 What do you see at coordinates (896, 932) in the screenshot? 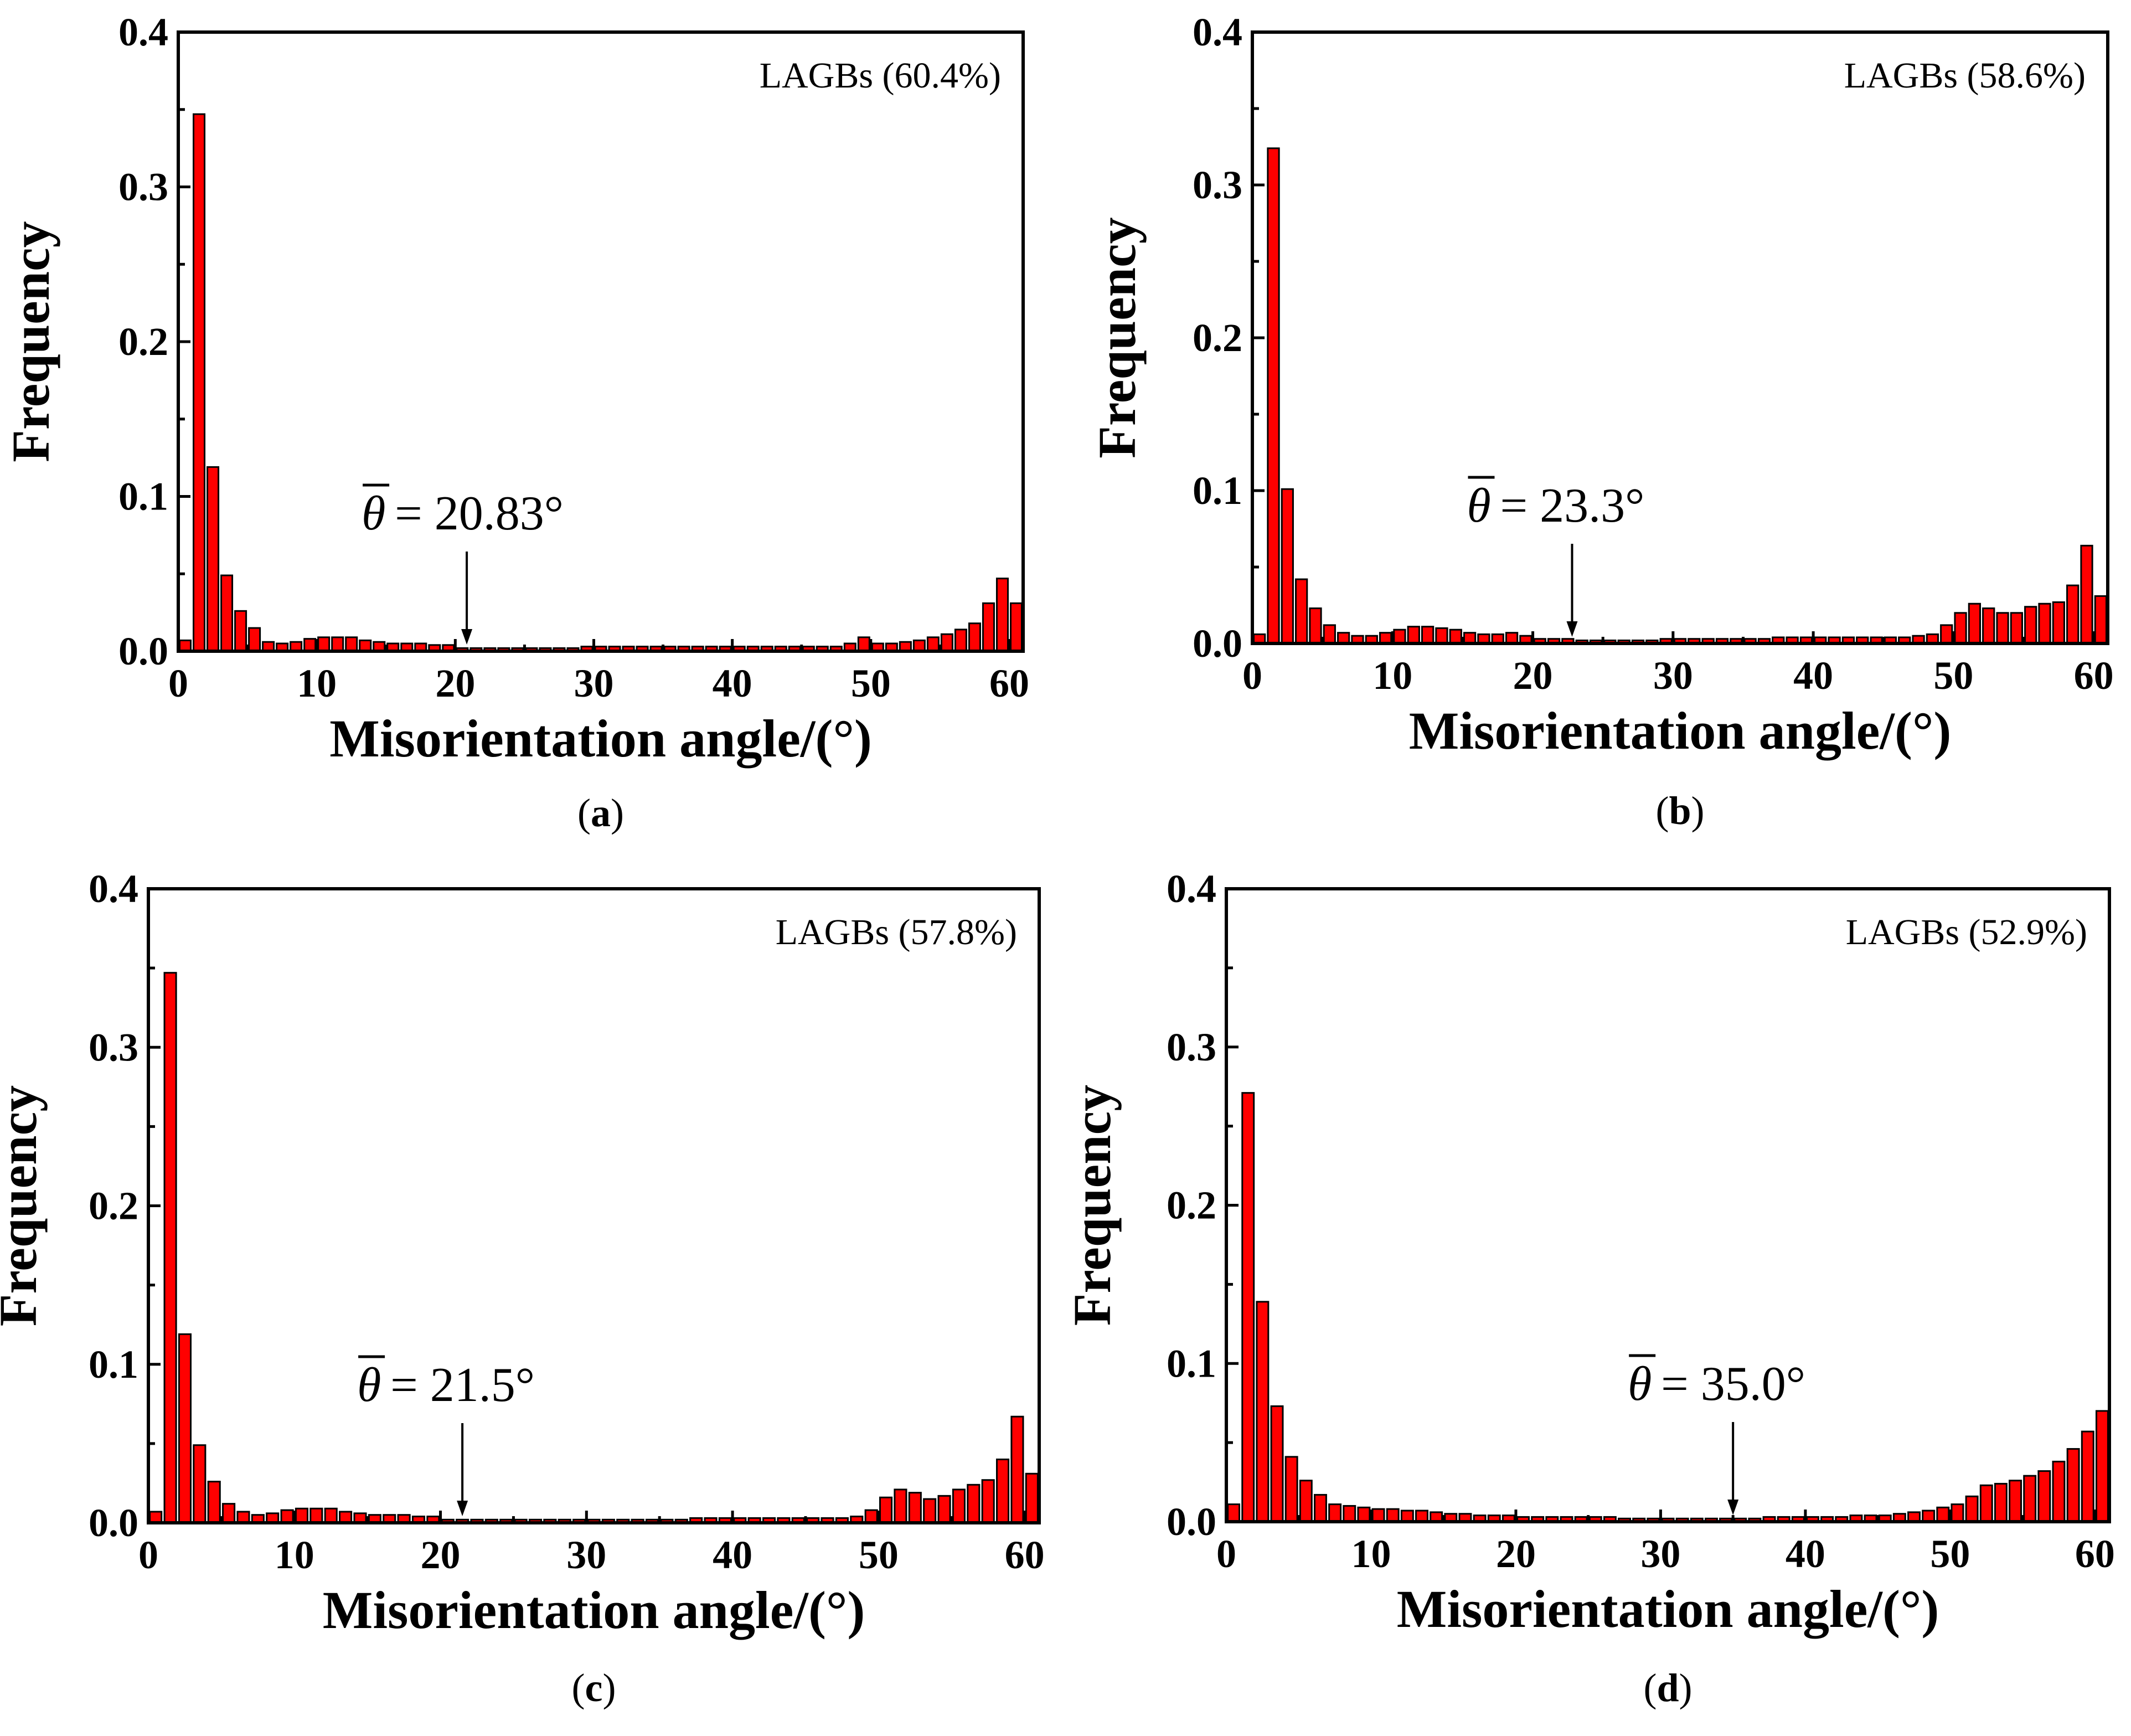
I see `lagb-annotation: LAGBs (57.8%)` at bounding box center [896, 932].